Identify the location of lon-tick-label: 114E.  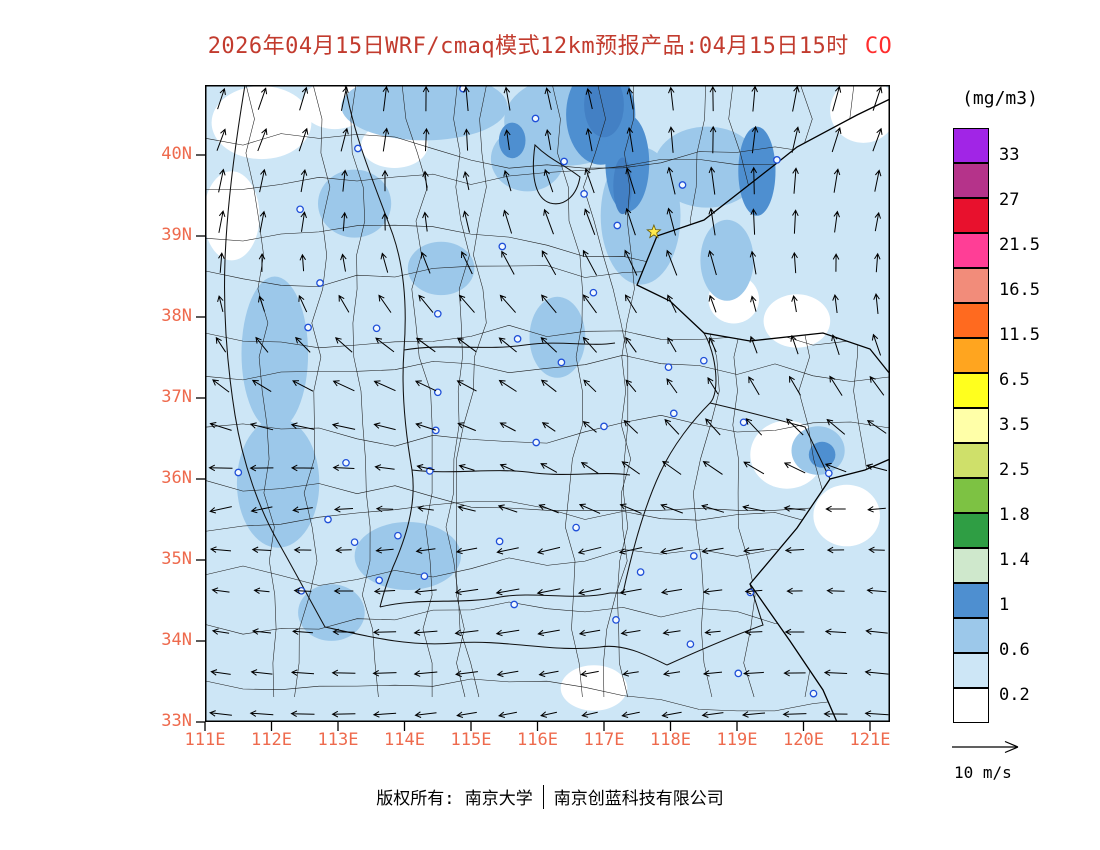
(404, 740).